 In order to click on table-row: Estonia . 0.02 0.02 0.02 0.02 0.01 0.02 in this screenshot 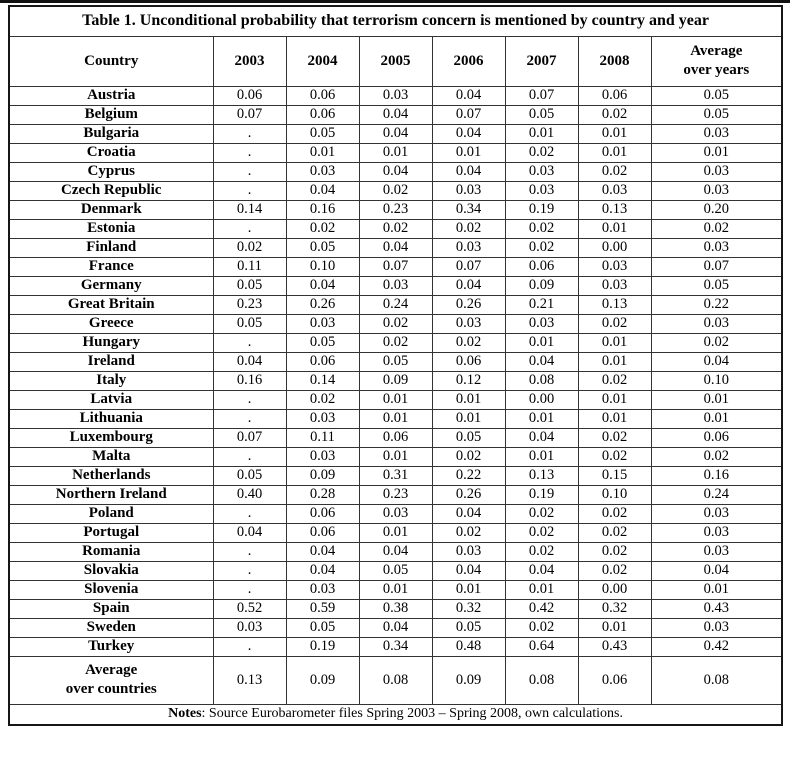, I will do `click(395, 228)`.